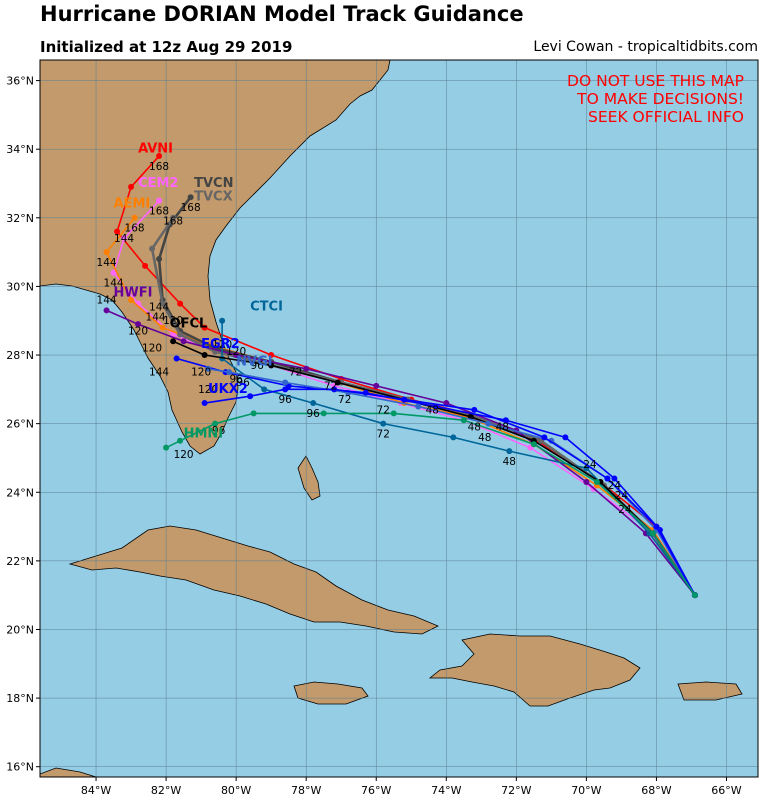 The width and height of the screenshot is (768, 801). What do you see at coordinates (166, 790) in the screenshot?
I see `lon-tick-label: 82°W` at bounding box center [166, 790].